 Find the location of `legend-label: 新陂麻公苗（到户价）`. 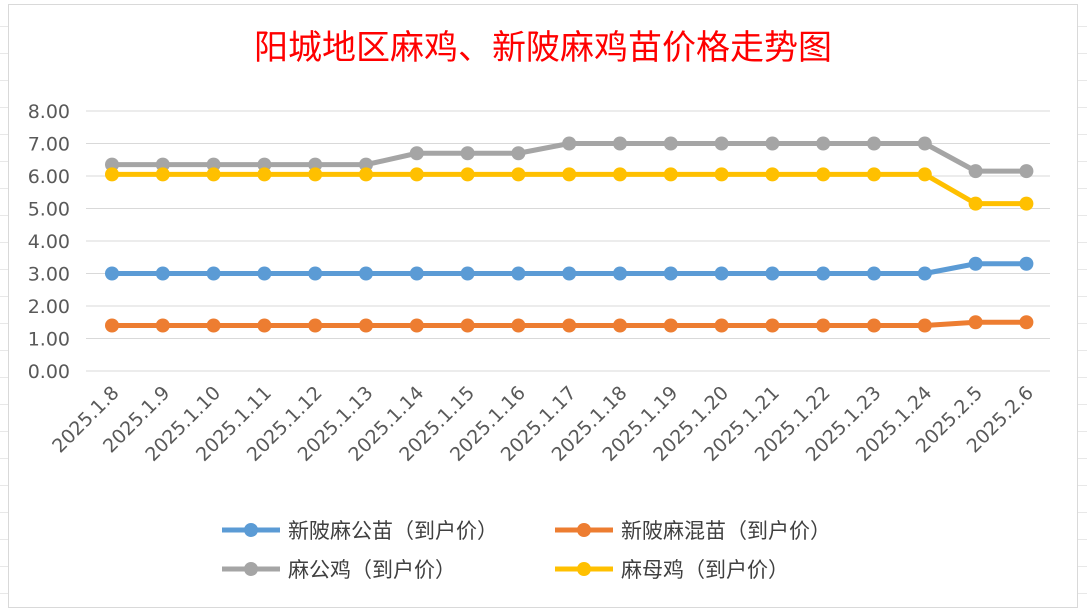

legend-label: 新陂麻公苗（到户价） is located at coordinates (393, 531).